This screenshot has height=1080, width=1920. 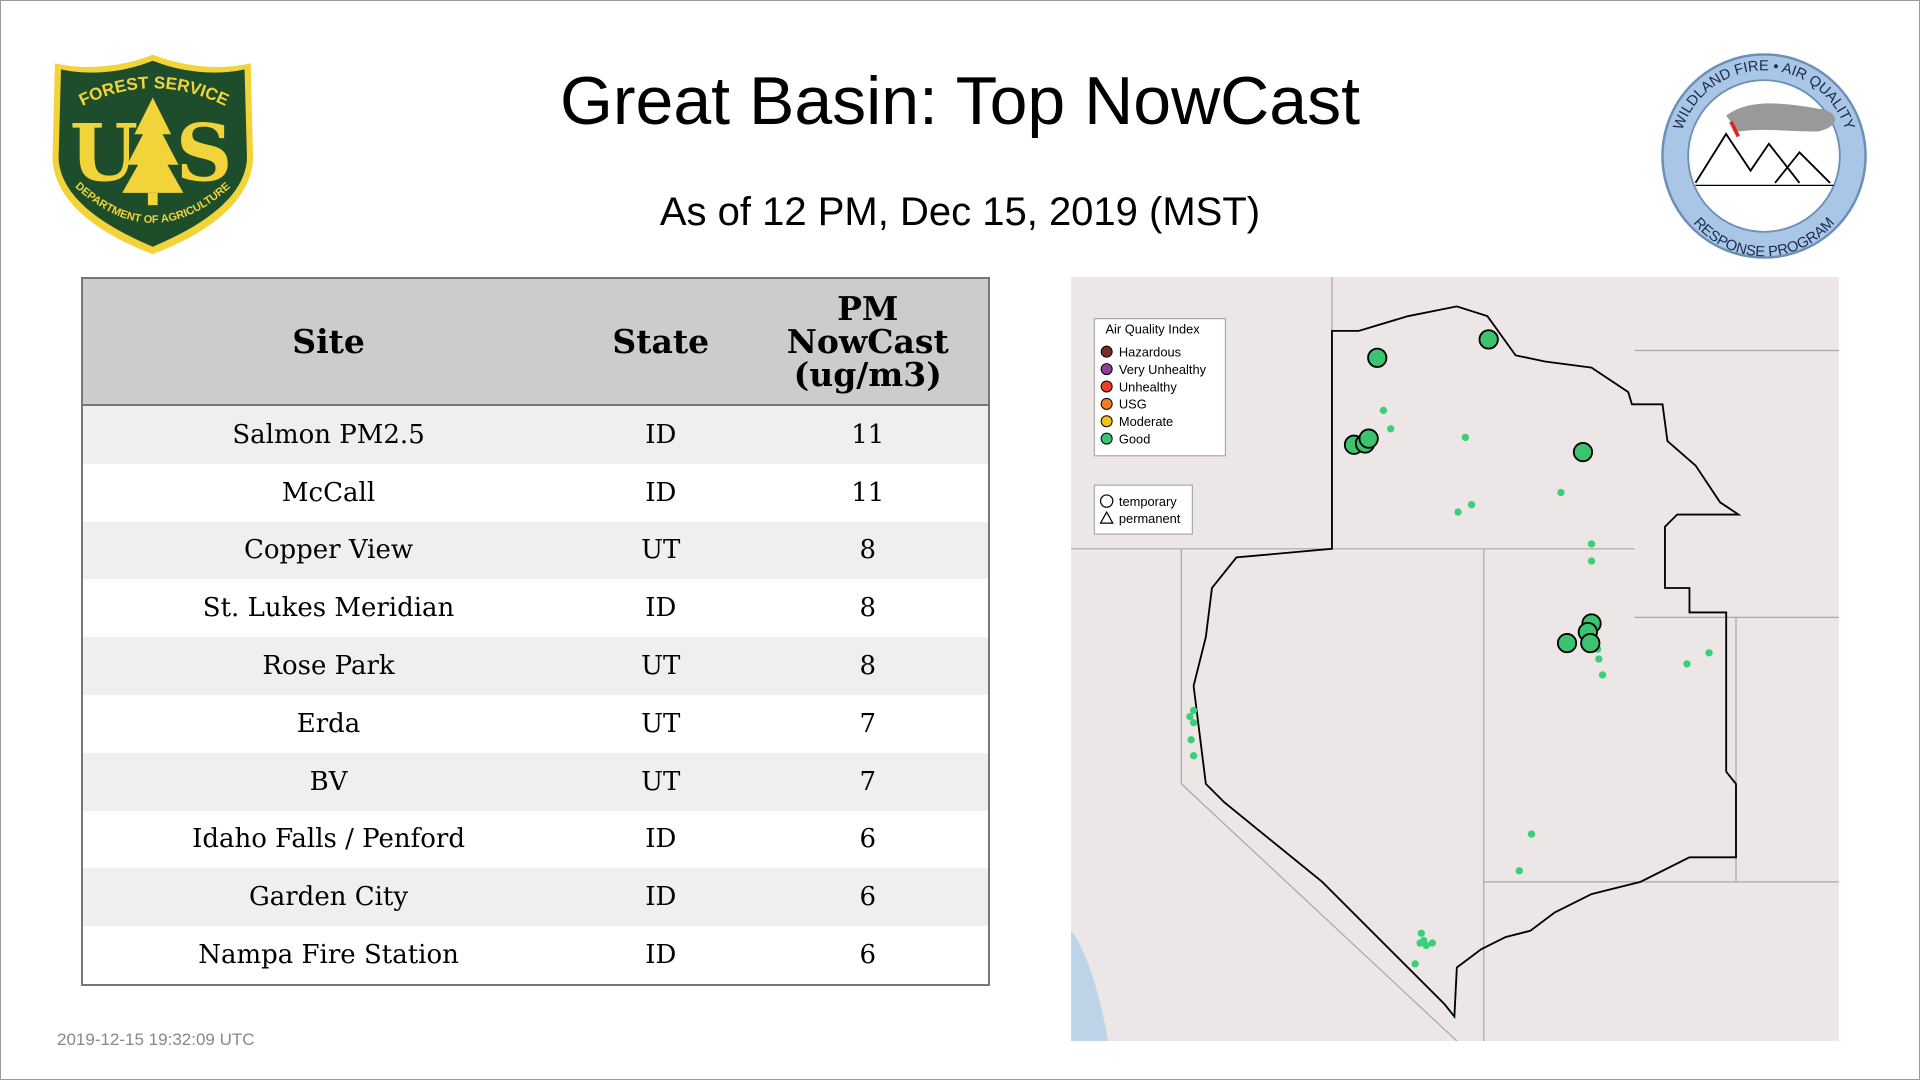 I want to click on timestamp: 2019-12-15 19:32:09 UTC, so click(x=156, y=1039).